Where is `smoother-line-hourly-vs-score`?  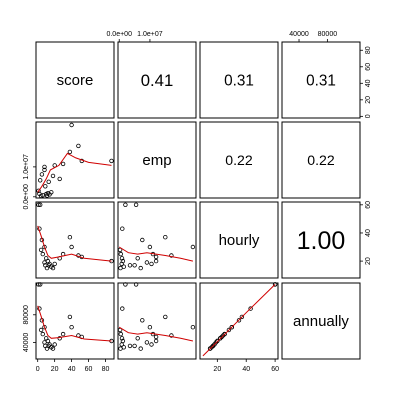
smoother-line-hourly-vs-score is located at coordinates (74, 243).